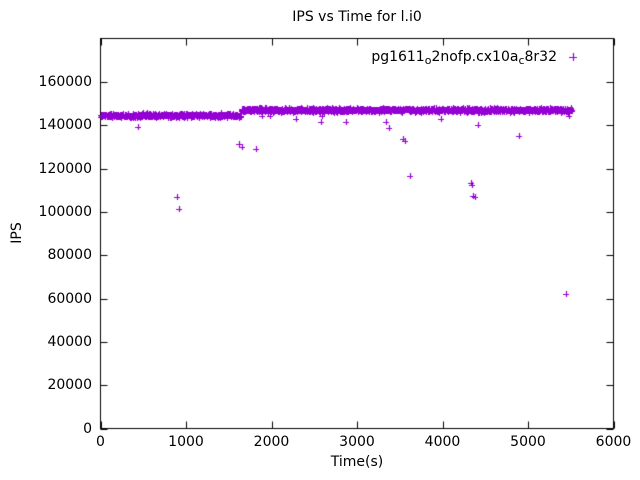 The image size is (640, 480). What do you see at coordinates (69, 298) in the screenshot?
I see `y-tick-label: 60000` at bounding box center [69, 298].